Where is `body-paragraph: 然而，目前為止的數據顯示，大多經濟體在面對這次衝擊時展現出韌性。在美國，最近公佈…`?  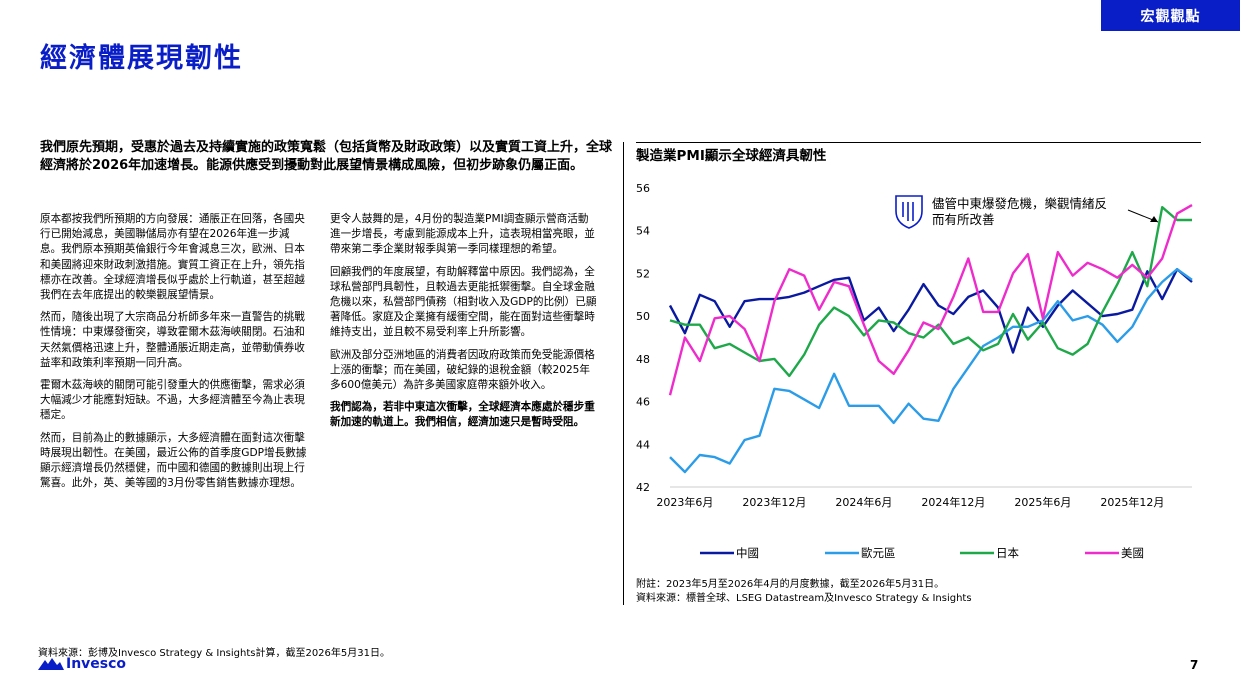
body-paragraph: 然而，目前為止的數據顯示，大多經濟體在面對這次衝擊時展現出韌性。在美國，最近公佈… is located at coordinates (173, 460).